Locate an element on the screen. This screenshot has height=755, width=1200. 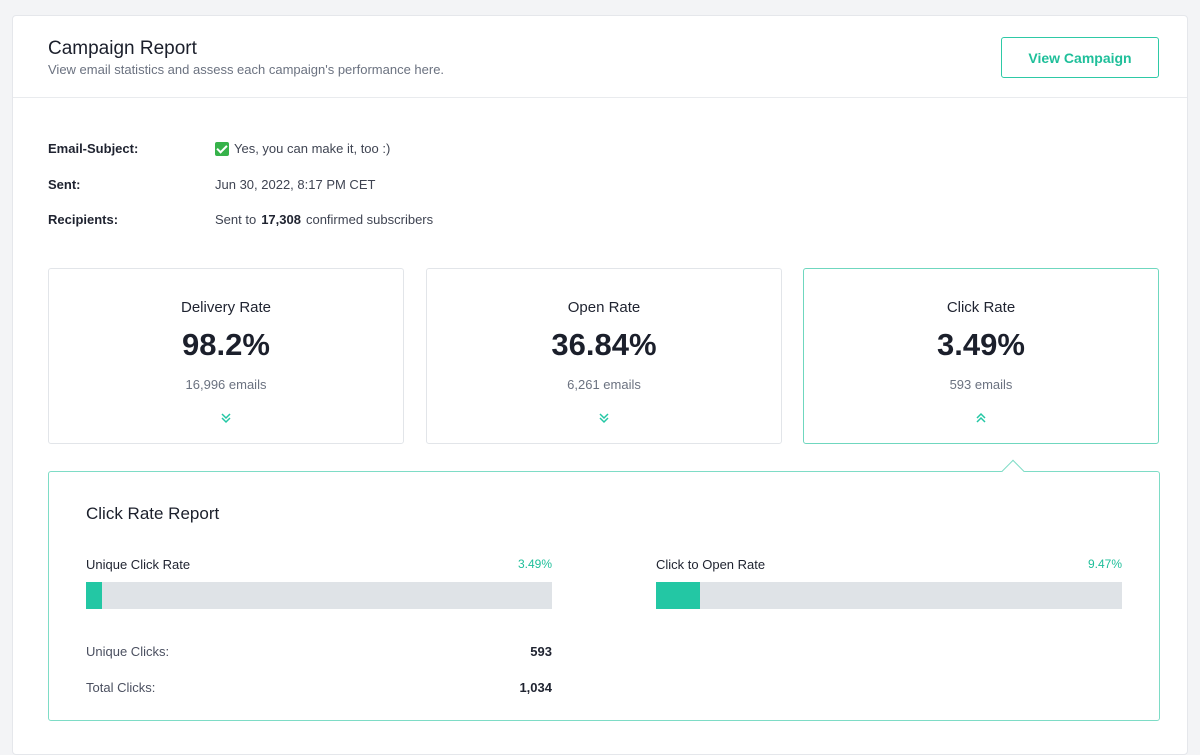
sent-label: Sent: is located at coordinates (64, 184).